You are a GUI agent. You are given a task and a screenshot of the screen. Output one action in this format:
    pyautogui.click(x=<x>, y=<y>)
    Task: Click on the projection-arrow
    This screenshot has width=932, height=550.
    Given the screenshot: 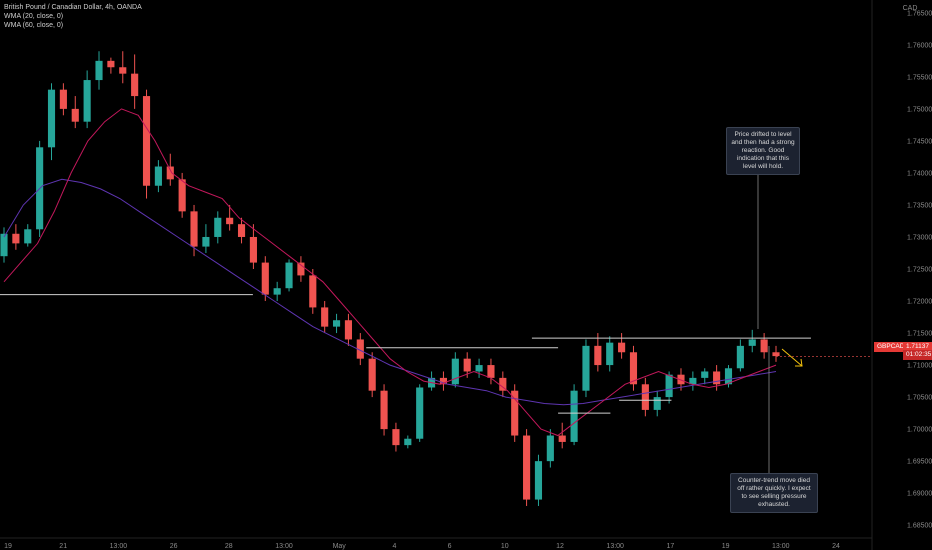 What is the action you would take?
    pyautogui.click(x=792, y=357)
    